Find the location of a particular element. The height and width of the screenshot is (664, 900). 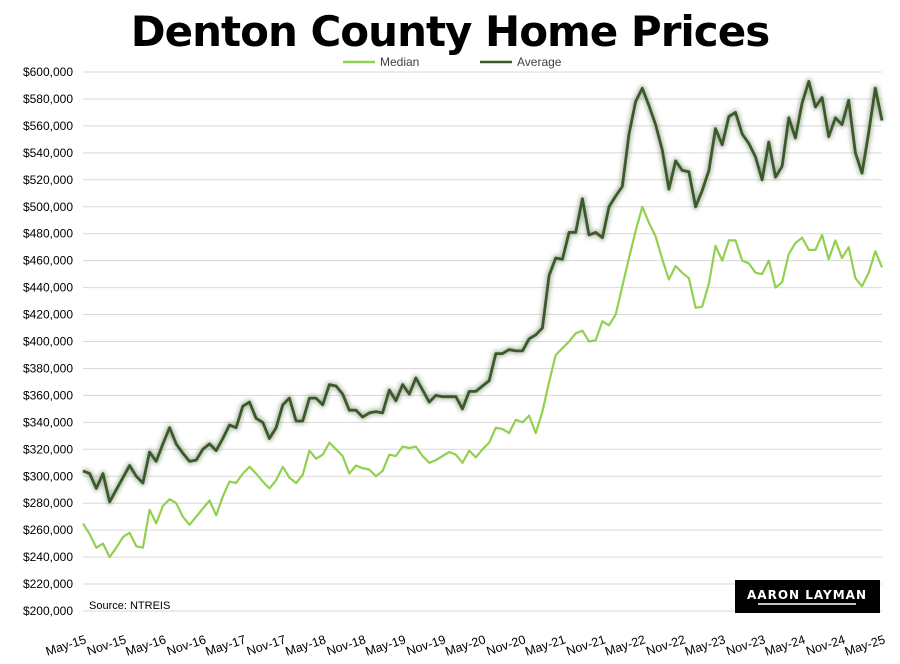

chart-title: Denton County Home Prices is located at coordinates (450, 31).